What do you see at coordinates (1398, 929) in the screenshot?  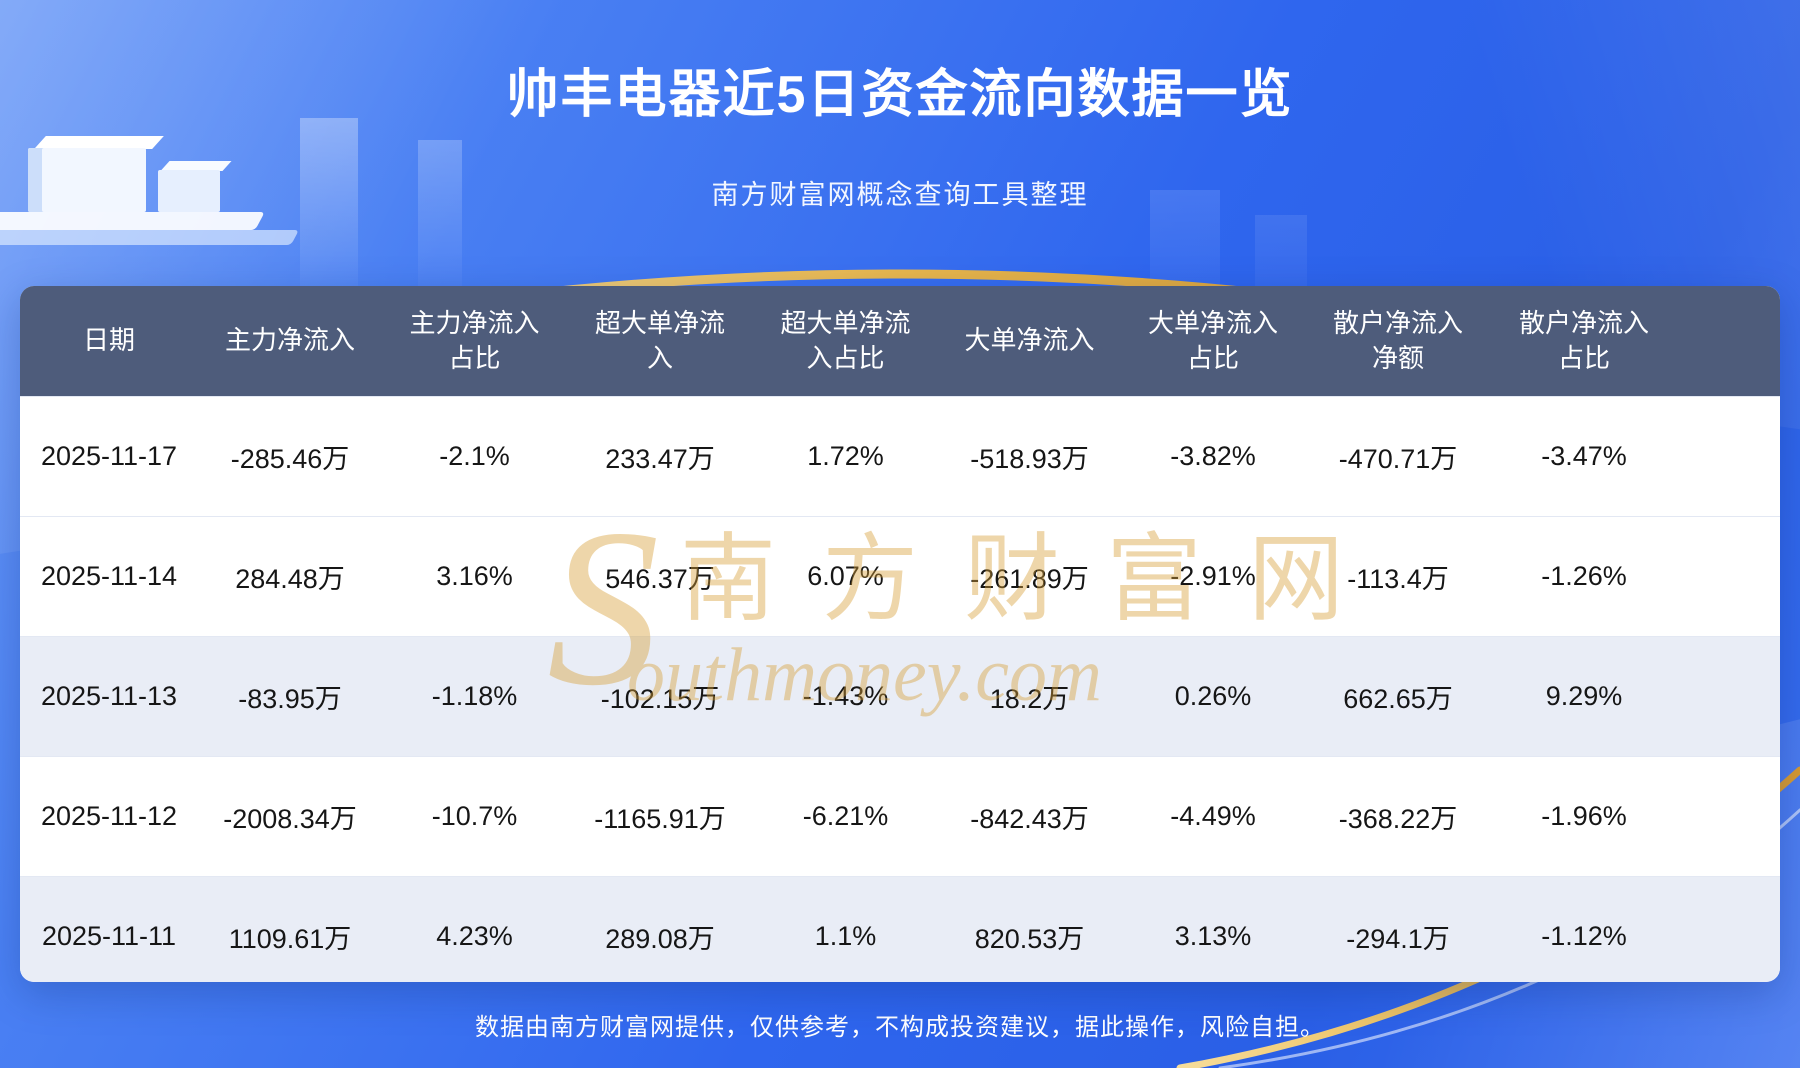 I see `table-cell: -294.1万` at bounding box center [1398, 929].